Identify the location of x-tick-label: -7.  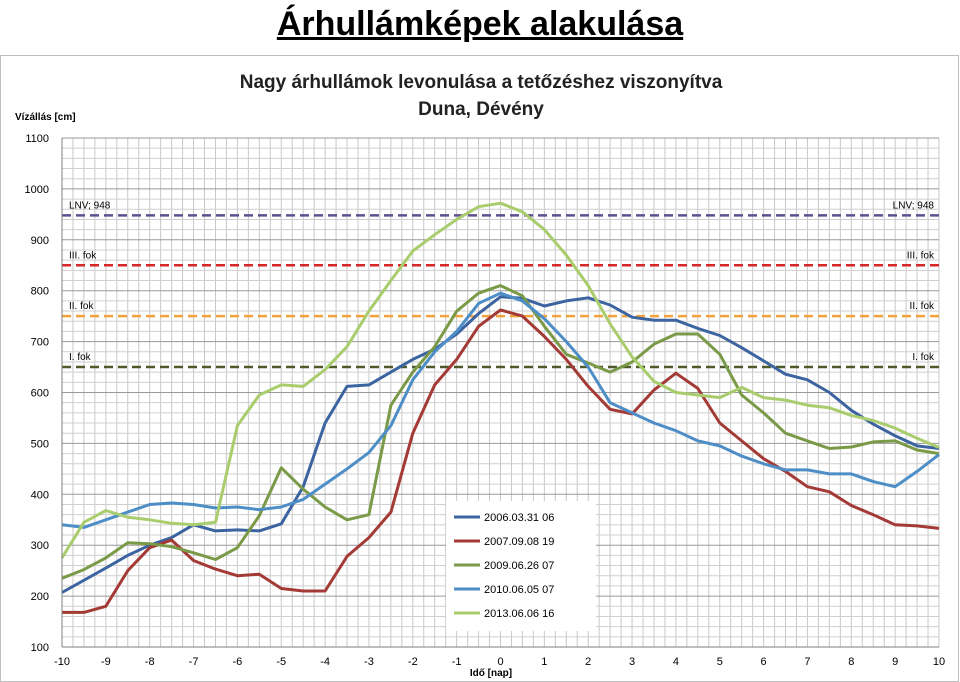
(194, 662).